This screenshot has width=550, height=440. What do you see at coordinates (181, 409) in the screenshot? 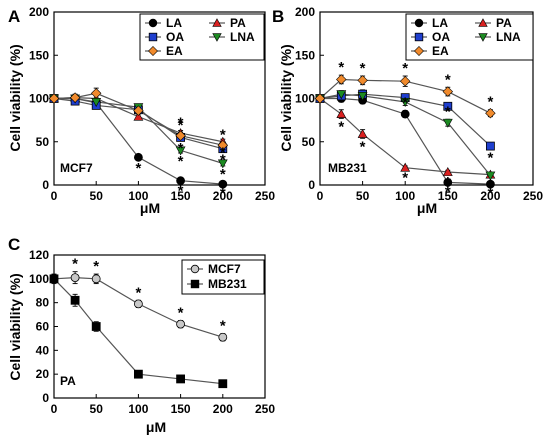
I see `x-tick-label-c: 150` at bounding box center [181, 409].